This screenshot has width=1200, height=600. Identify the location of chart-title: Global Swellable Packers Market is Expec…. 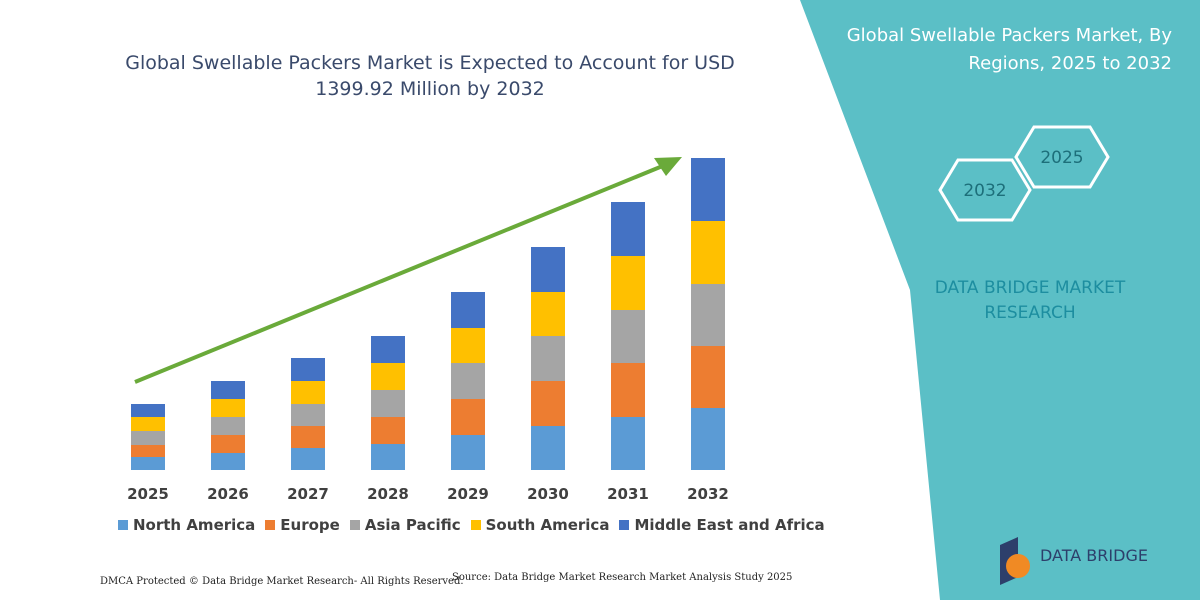
(430, 76).